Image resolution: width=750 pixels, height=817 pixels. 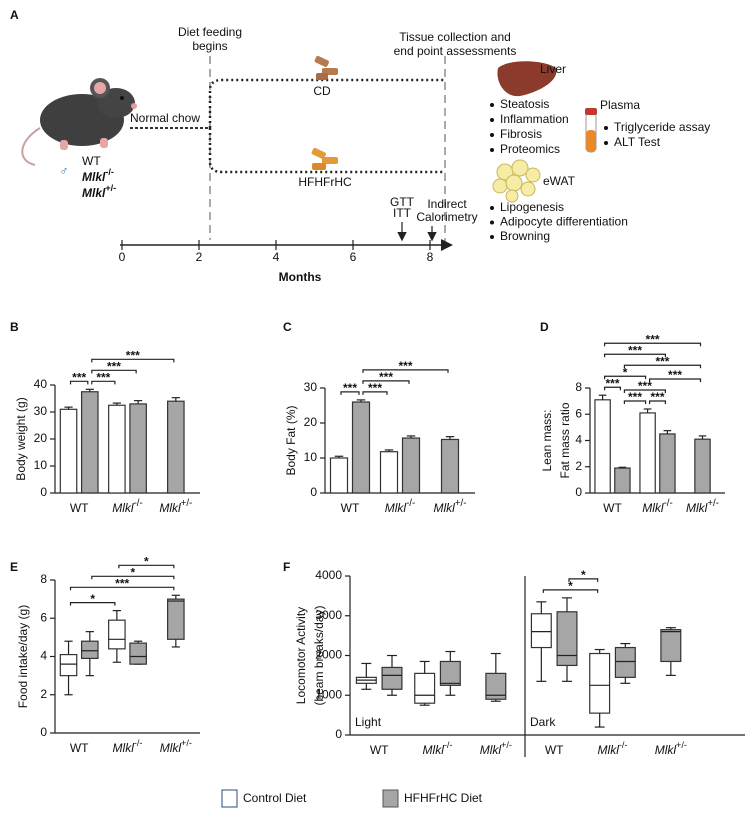 What do you see at coordinates (547, 440) in the screenshot?
I see `y-axis-label: Lean mass:` at bounding box center [547, 440].